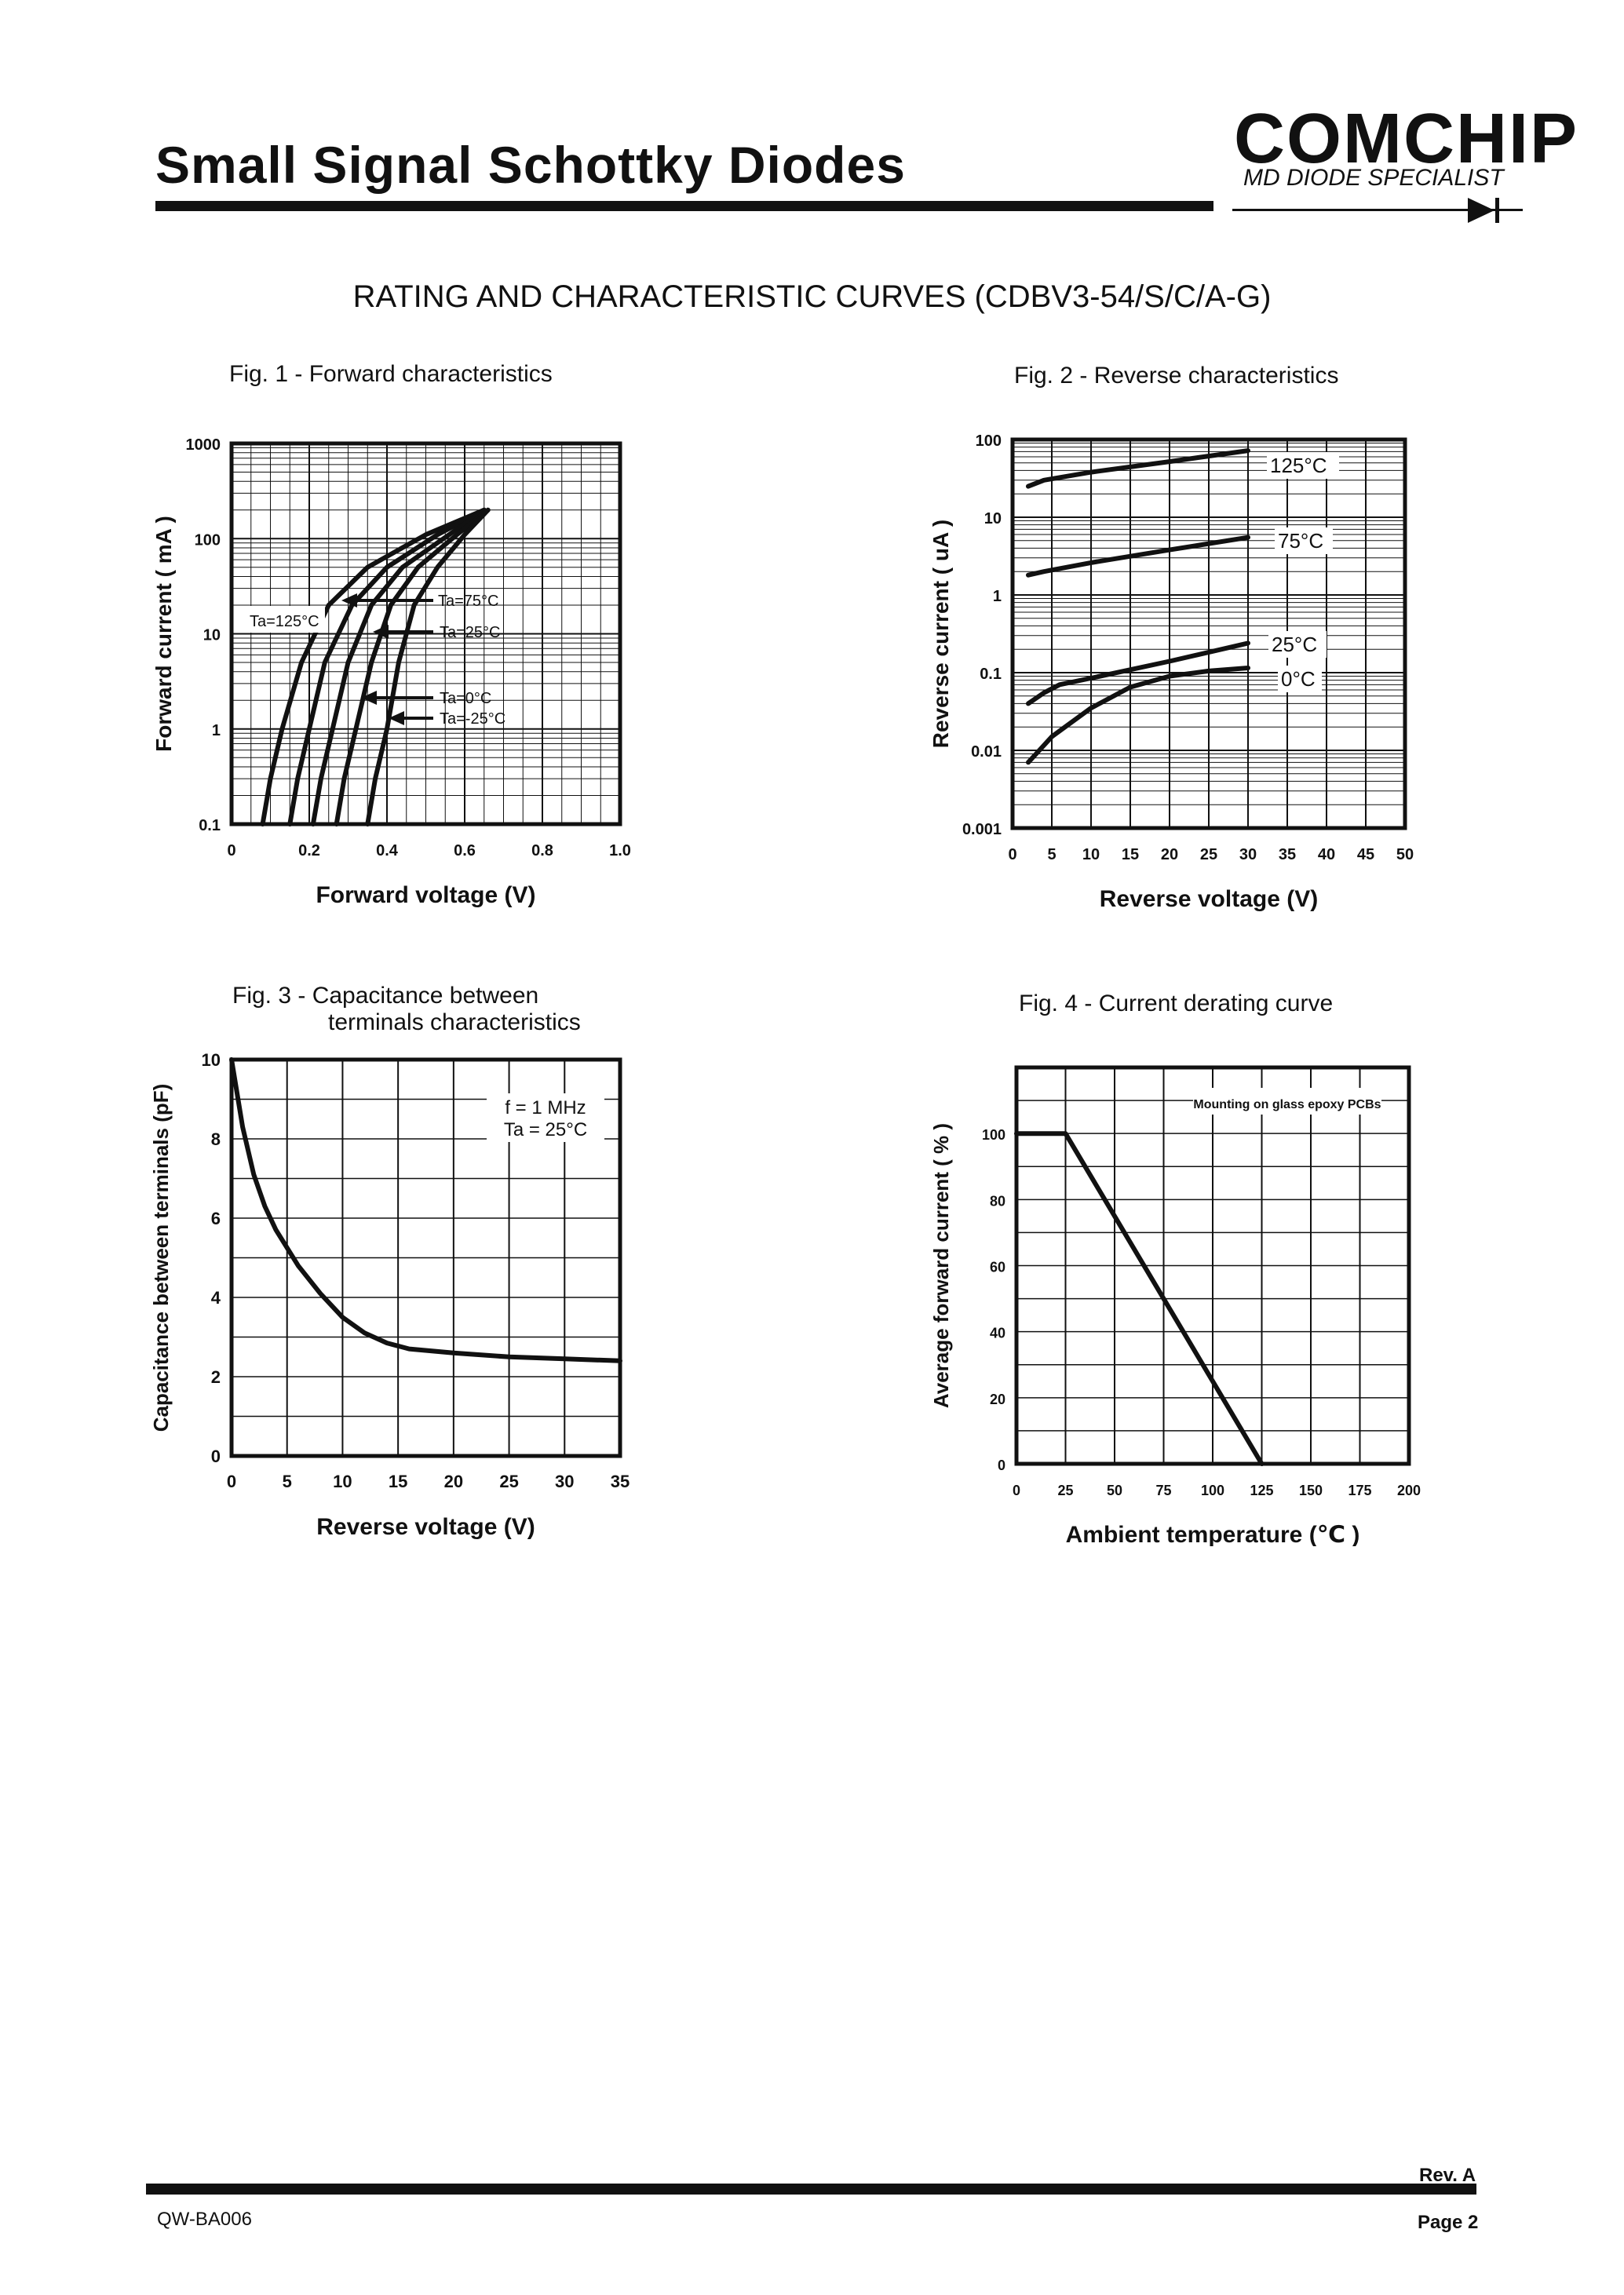  Describe the element at coordinates (987, 752) in the screenshot. I see `fig2-ytick-label: 0.01` at that location.